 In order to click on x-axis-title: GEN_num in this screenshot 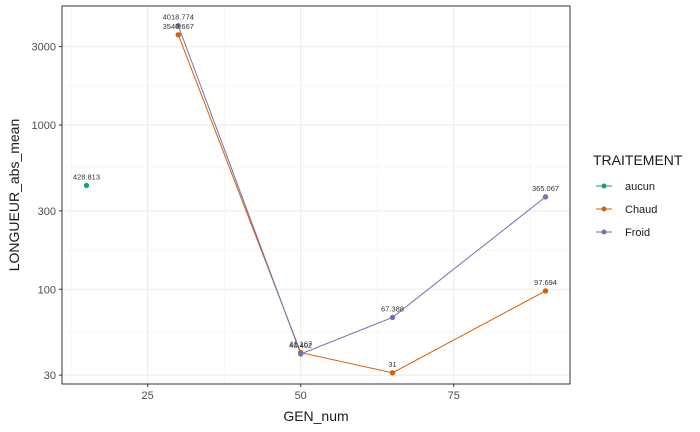, I will do `click(315, 416)`.